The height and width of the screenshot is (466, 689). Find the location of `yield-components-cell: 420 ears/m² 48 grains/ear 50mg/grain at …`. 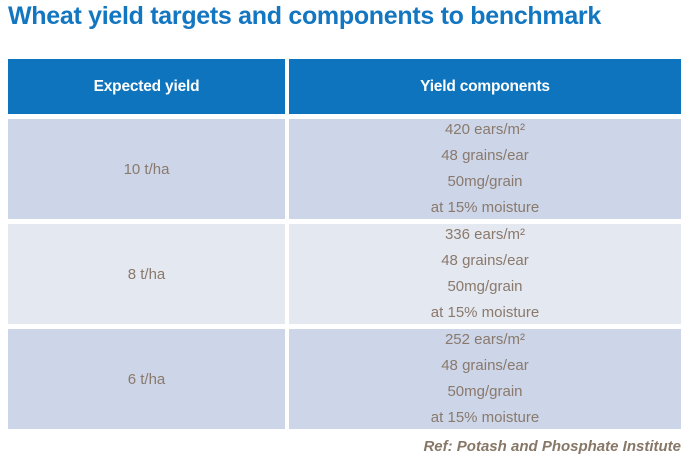

yield-components-cell: 420 ears/m² 48 grains/ear 50mg/grain at … is located at coordinates (485, 169).